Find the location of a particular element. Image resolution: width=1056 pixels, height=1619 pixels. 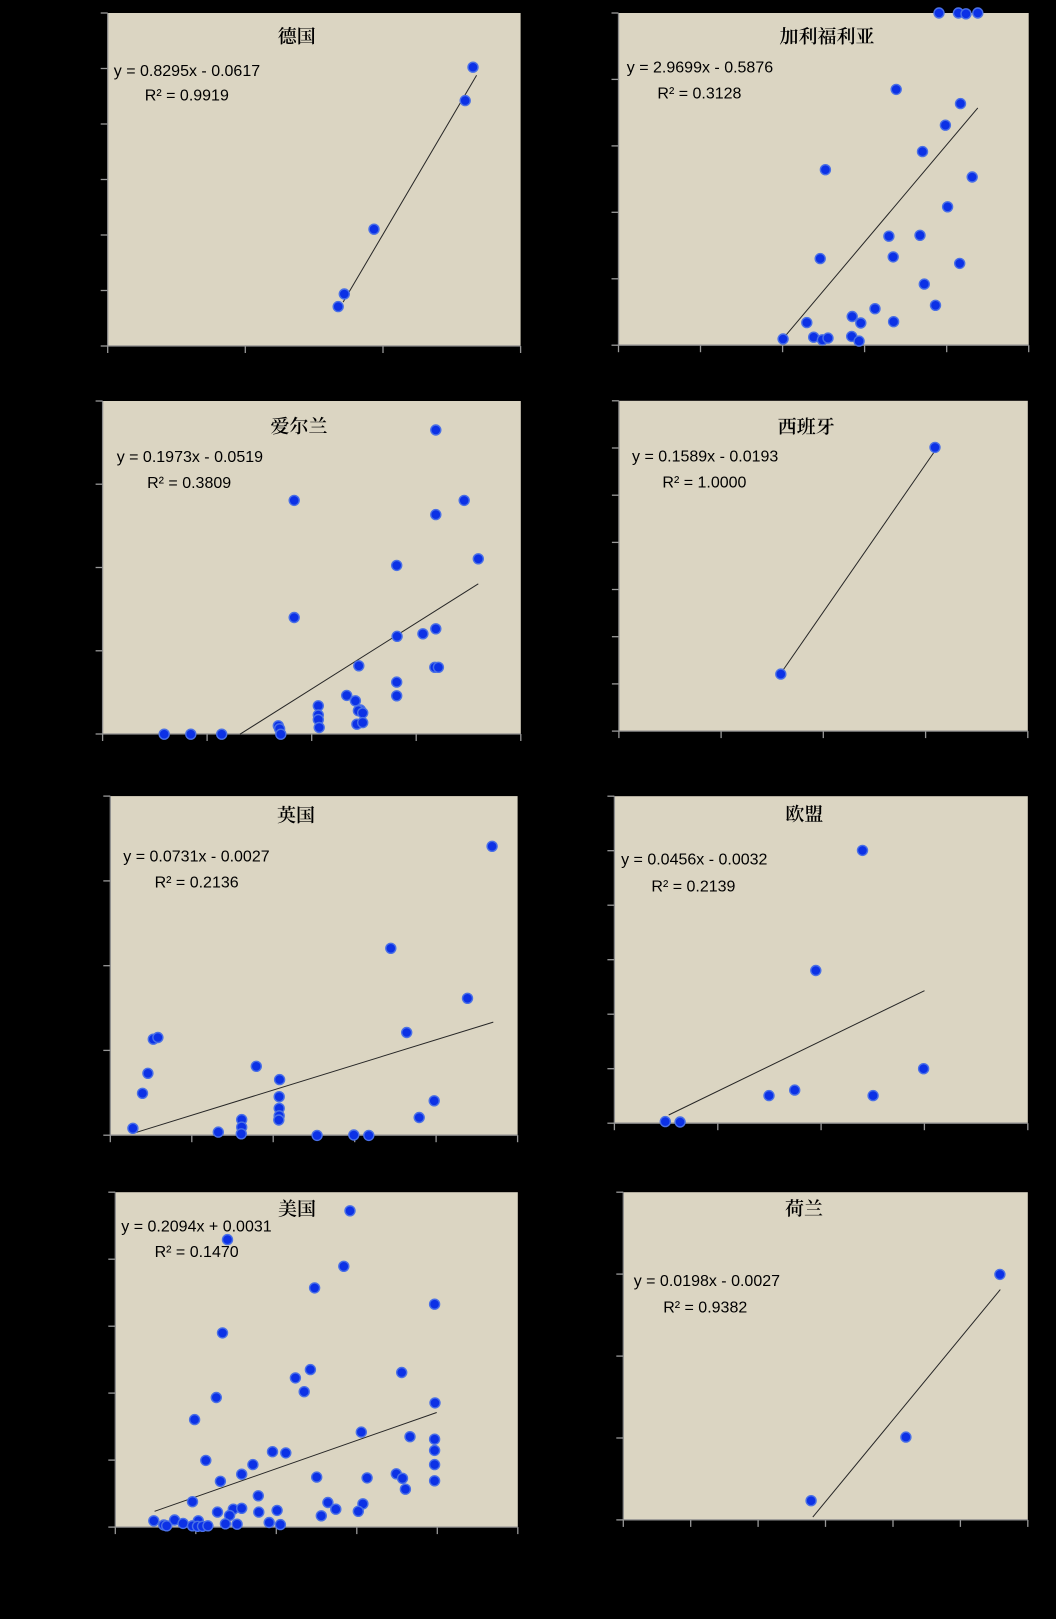

svg-text: R² = 1.0000 is located at coordinates (704, 482).